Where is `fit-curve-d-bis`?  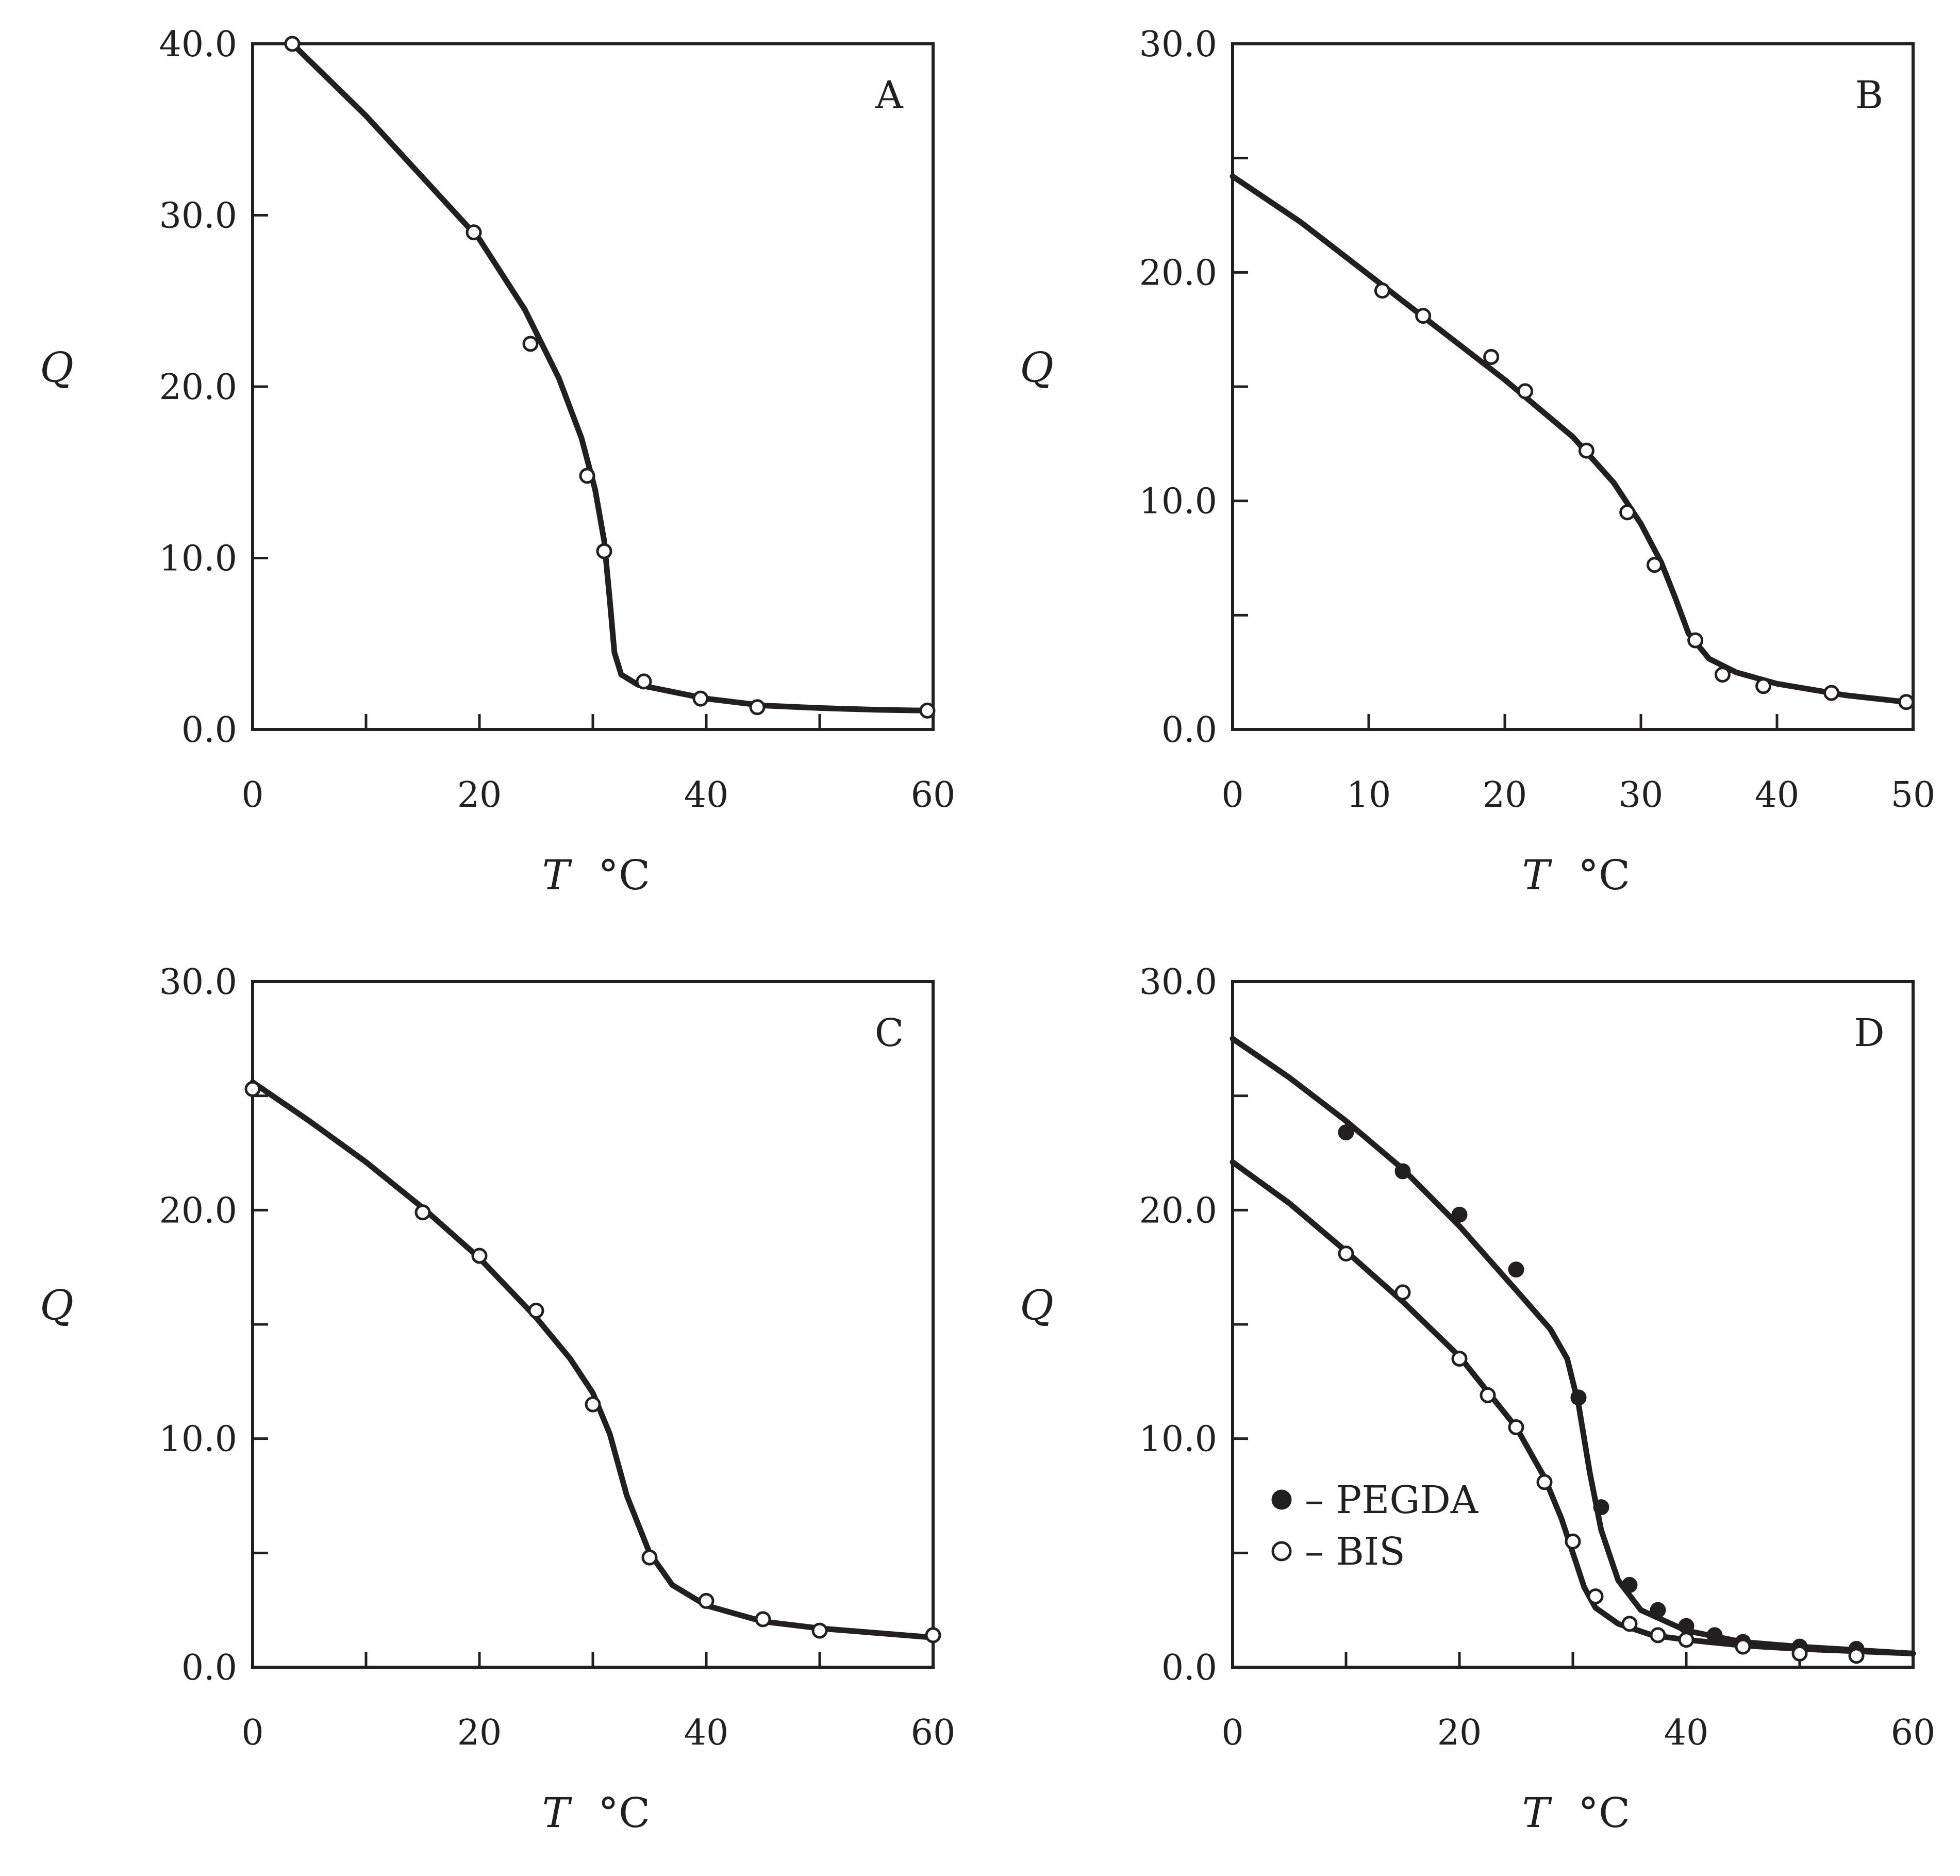 fit-curve-d-bis is located at coordinates (1573, 1407).